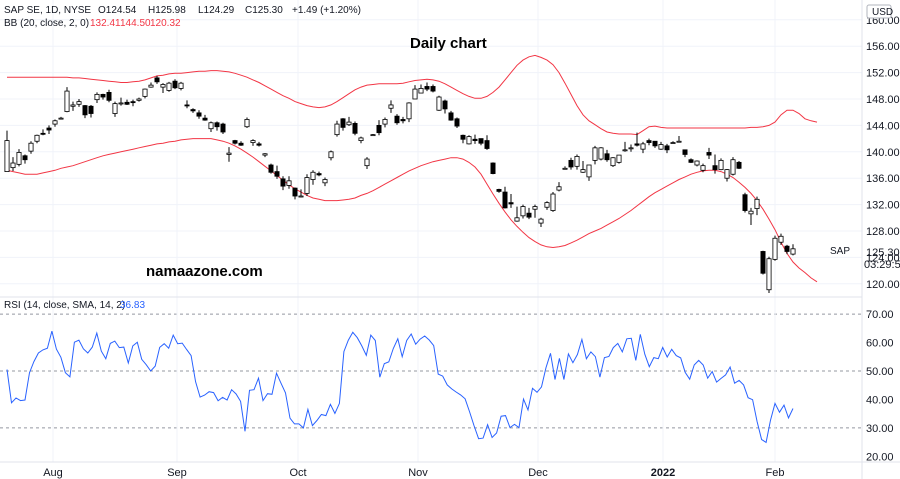 The height and width of the screenshot is (479, 900). What do you see at coordinates (46, 23) in the screenshot?
I see `bb-legend-label: BB (20, close, 2, 0)` at bounding box center [46, 23].